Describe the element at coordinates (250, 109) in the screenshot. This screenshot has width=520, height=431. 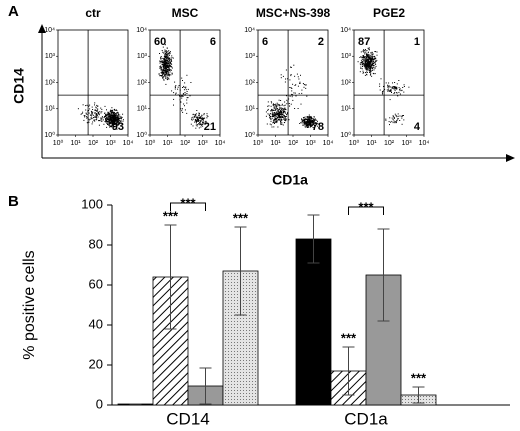
I see `y-tick-label: 10¹` at that location.